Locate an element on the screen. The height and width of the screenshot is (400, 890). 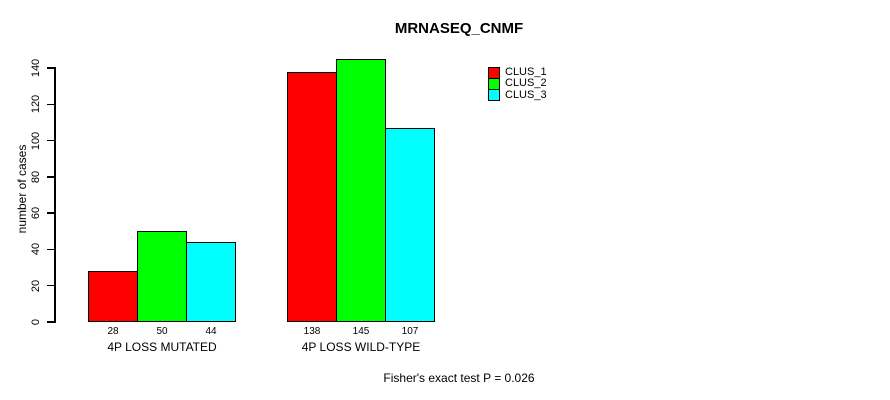
y-tick-label: 140 is located at coordinates (36, 68).